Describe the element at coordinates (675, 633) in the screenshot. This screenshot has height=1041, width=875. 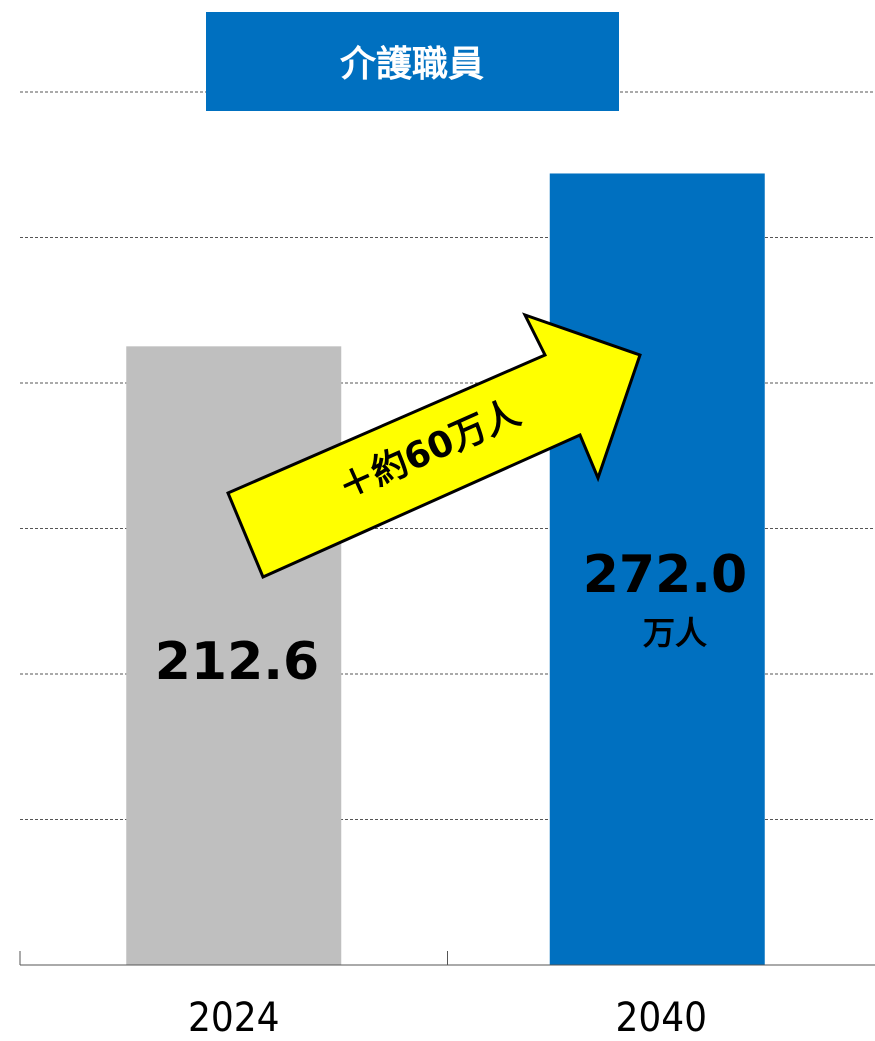
I see `unit-label: 万人` at that location.